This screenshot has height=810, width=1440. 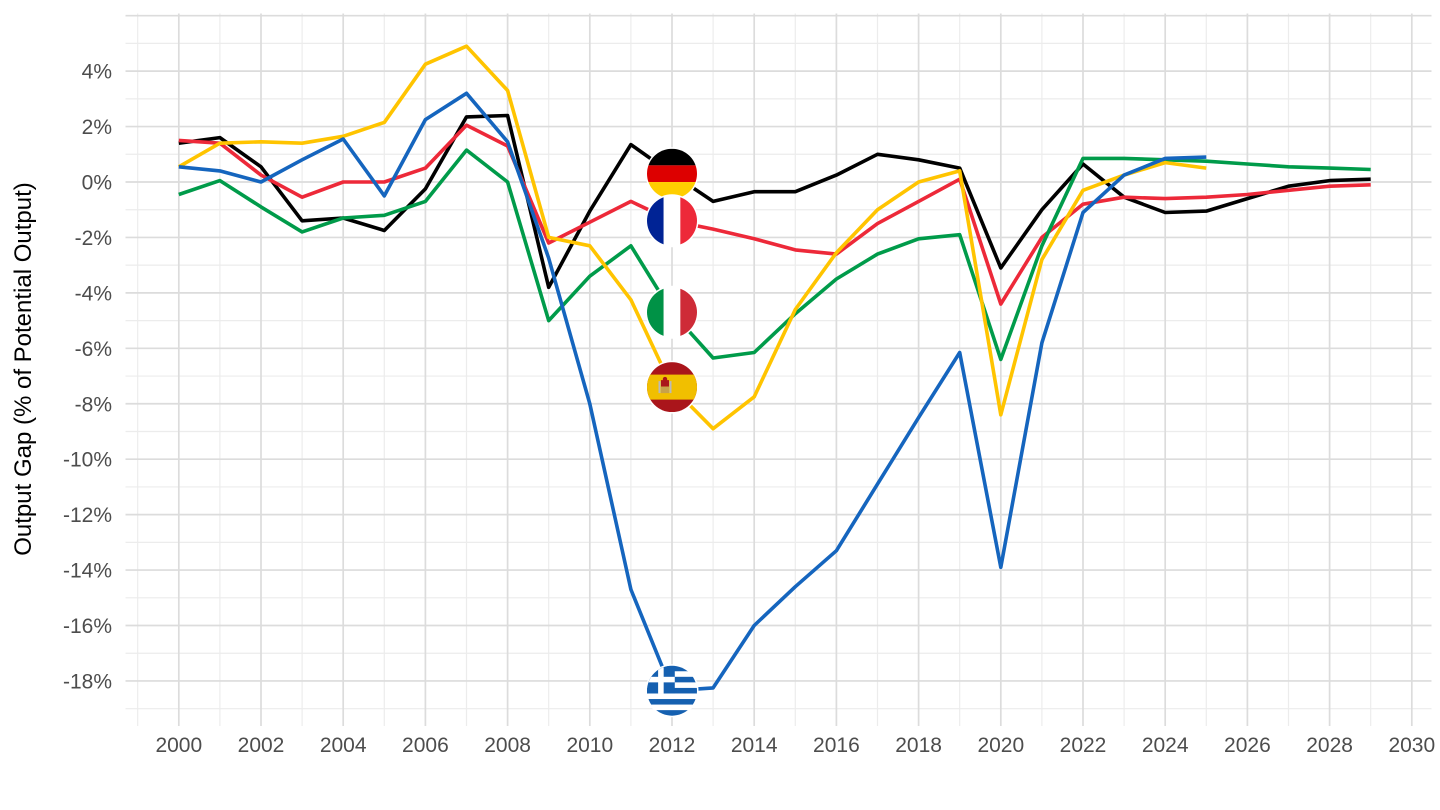 What do you see at coordinates (1329, 745) in the screenshot?
I see `x-tick-label: 2028` at bounding box center [1329, 745].